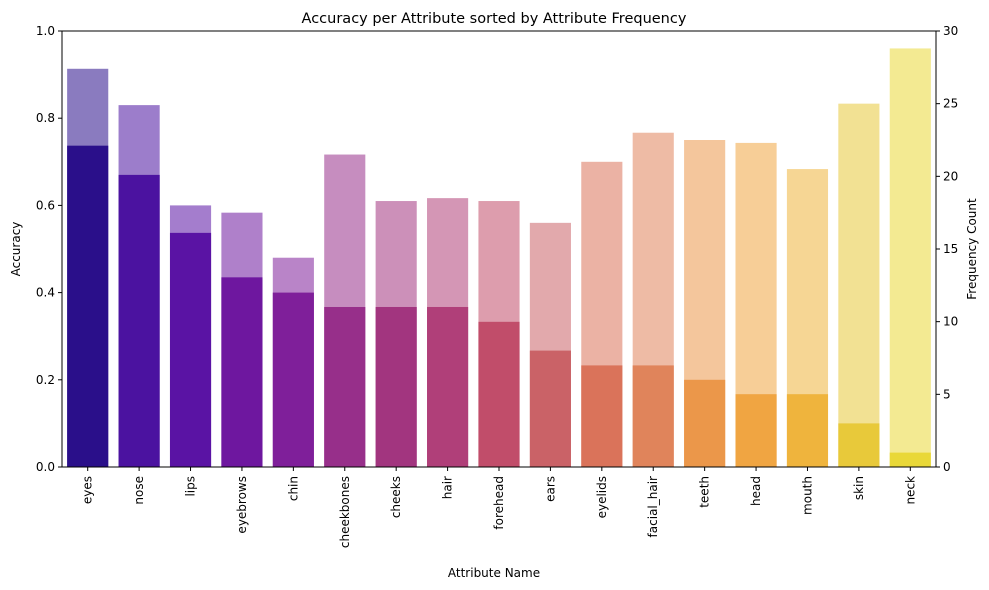  I want to click on accuracy-bar-cheekbones, so click(345, 386).